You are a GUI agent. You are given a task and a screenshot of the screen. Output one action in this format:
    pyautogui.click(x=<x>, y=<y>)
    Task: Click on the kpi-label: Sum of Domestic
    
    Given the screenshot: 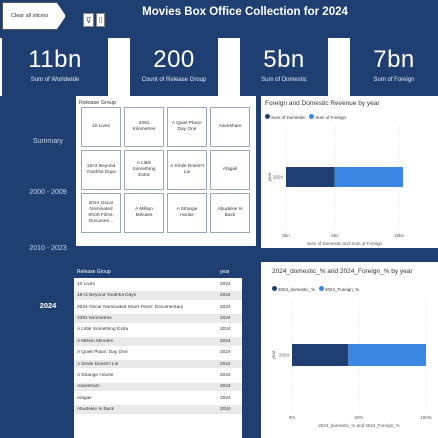 What is the action you would take?
    pyautogui.click(x=284, y=80)
    